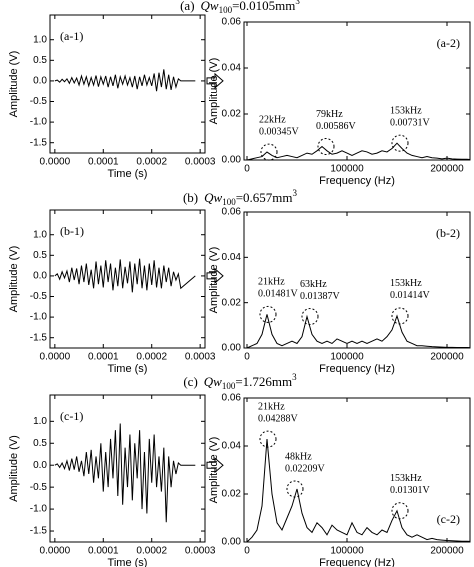 The height and width of the screenshot is (567, 474). I want to click on panel-label: (c-2), so click(448, 519).